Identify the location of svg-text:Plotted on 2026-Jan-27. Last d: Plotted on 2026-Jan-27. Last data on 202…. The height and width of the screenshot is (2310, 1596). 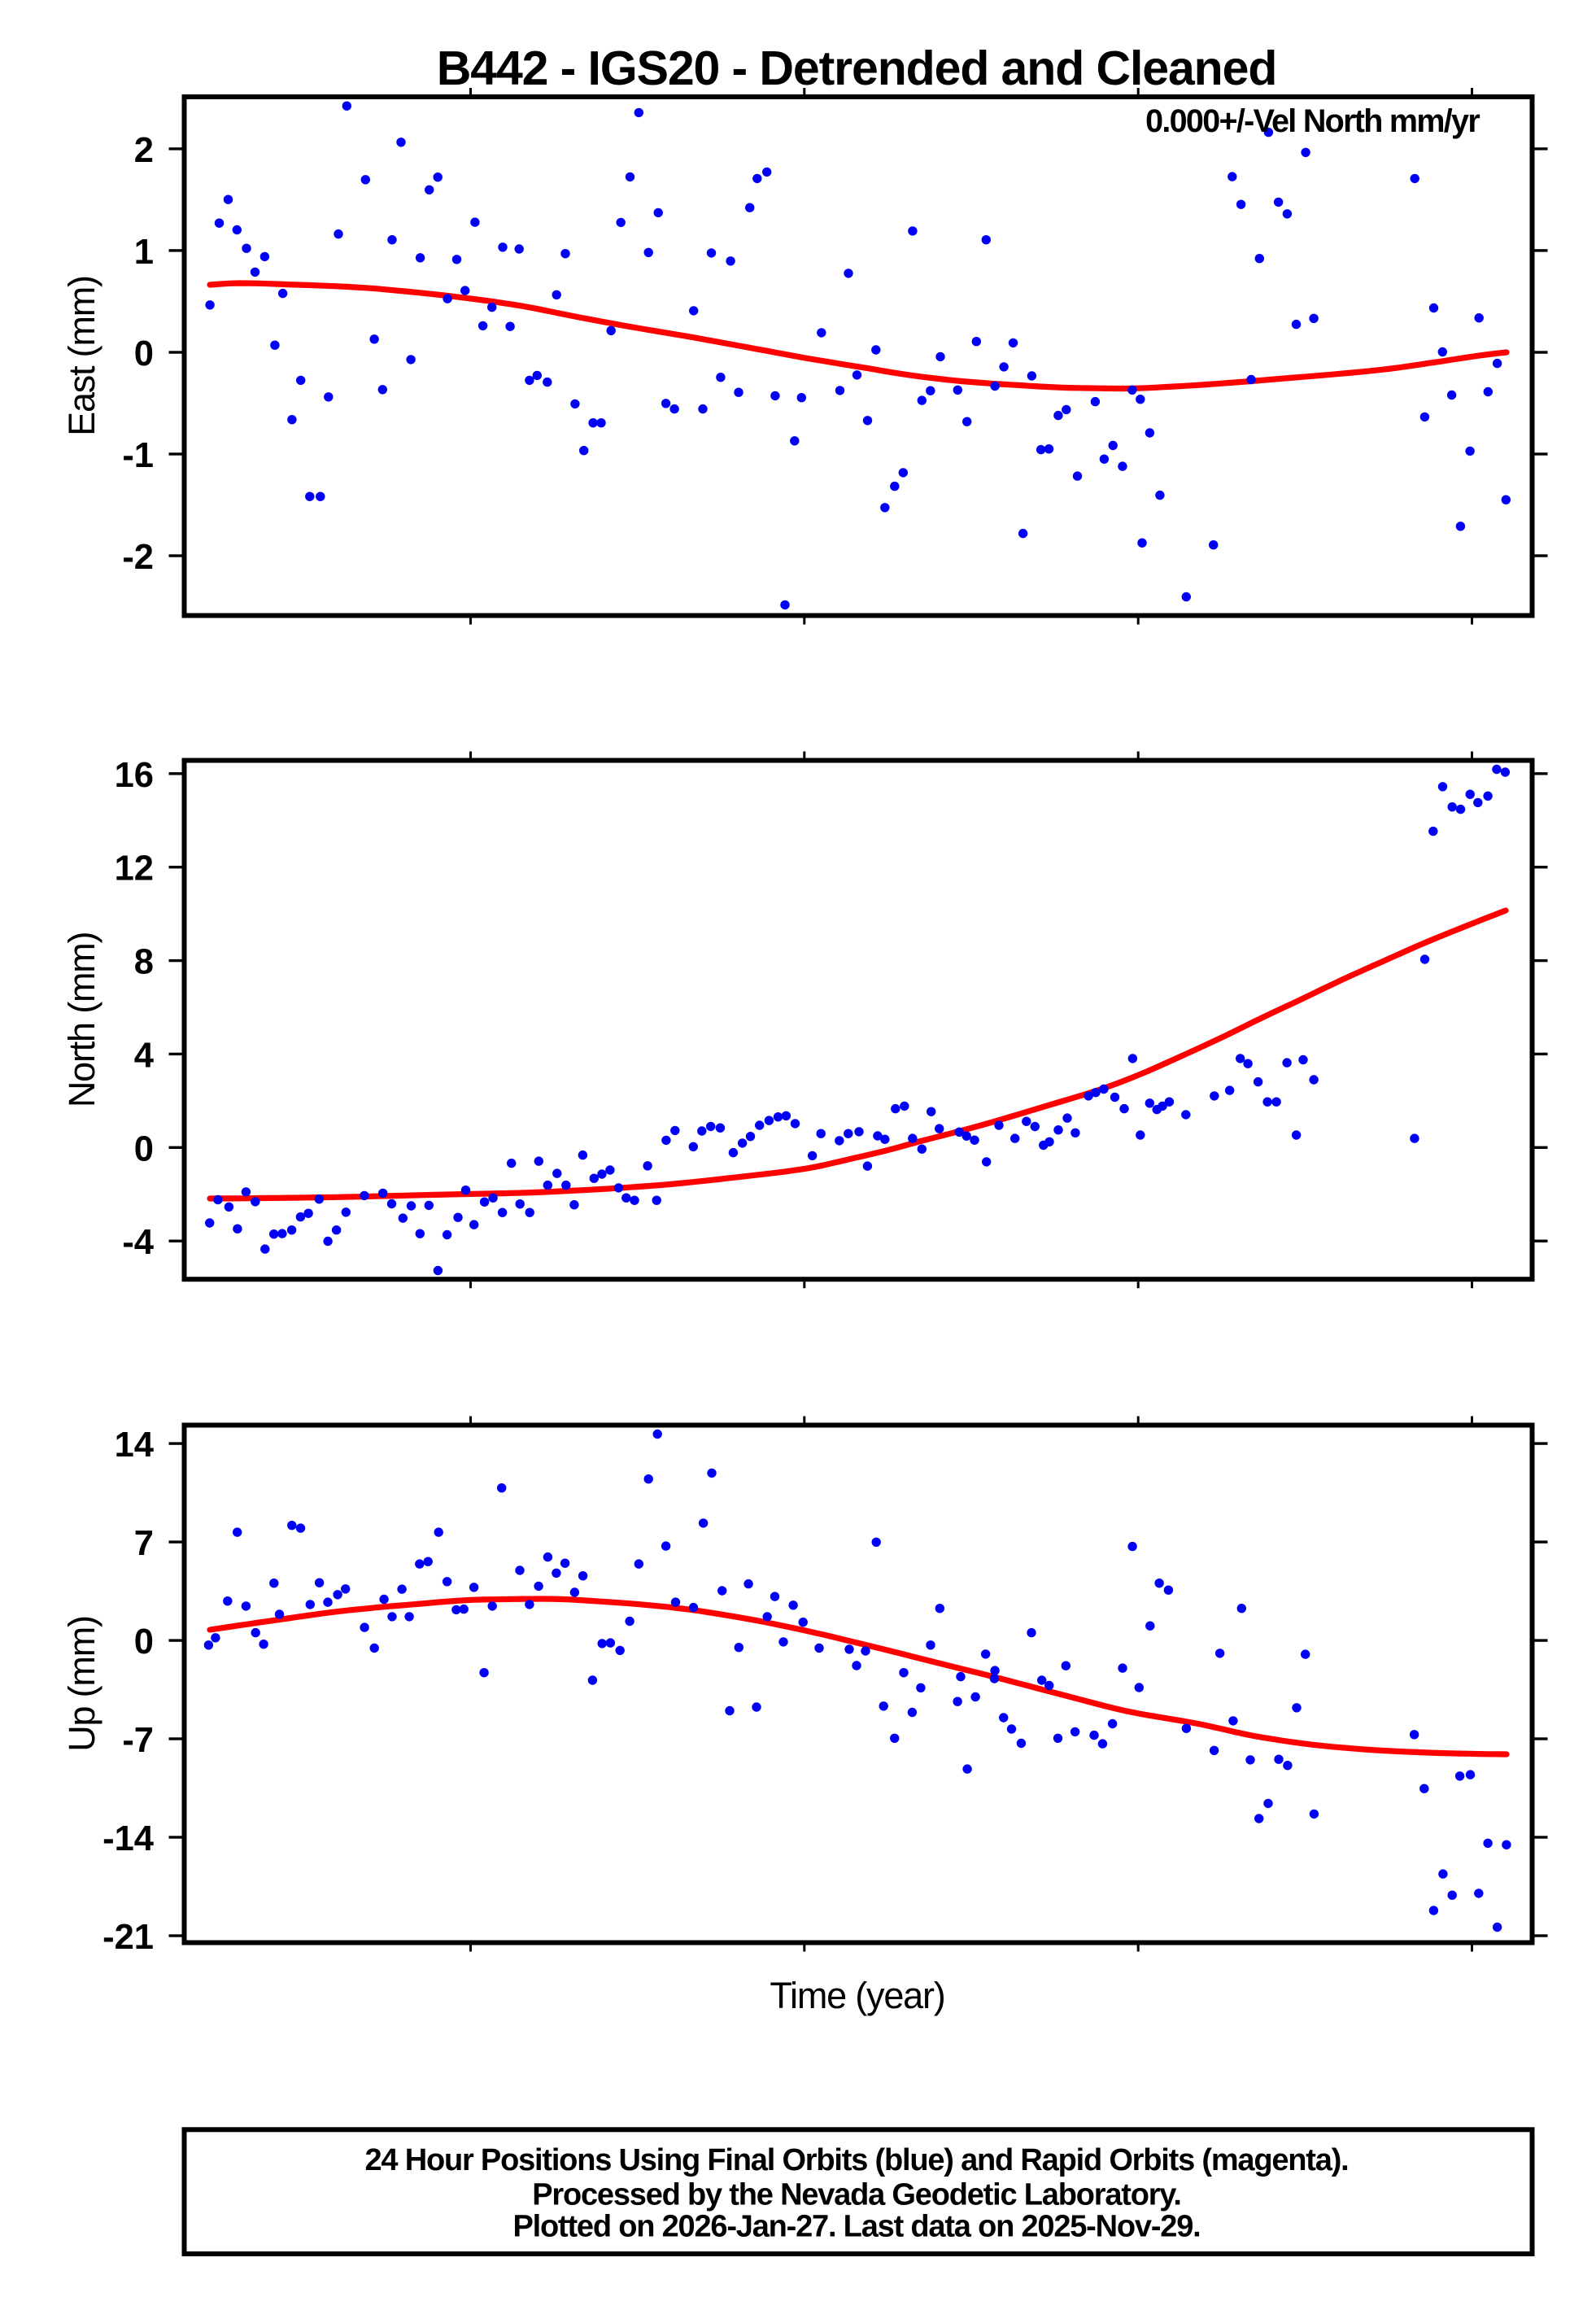
(856, 2227).